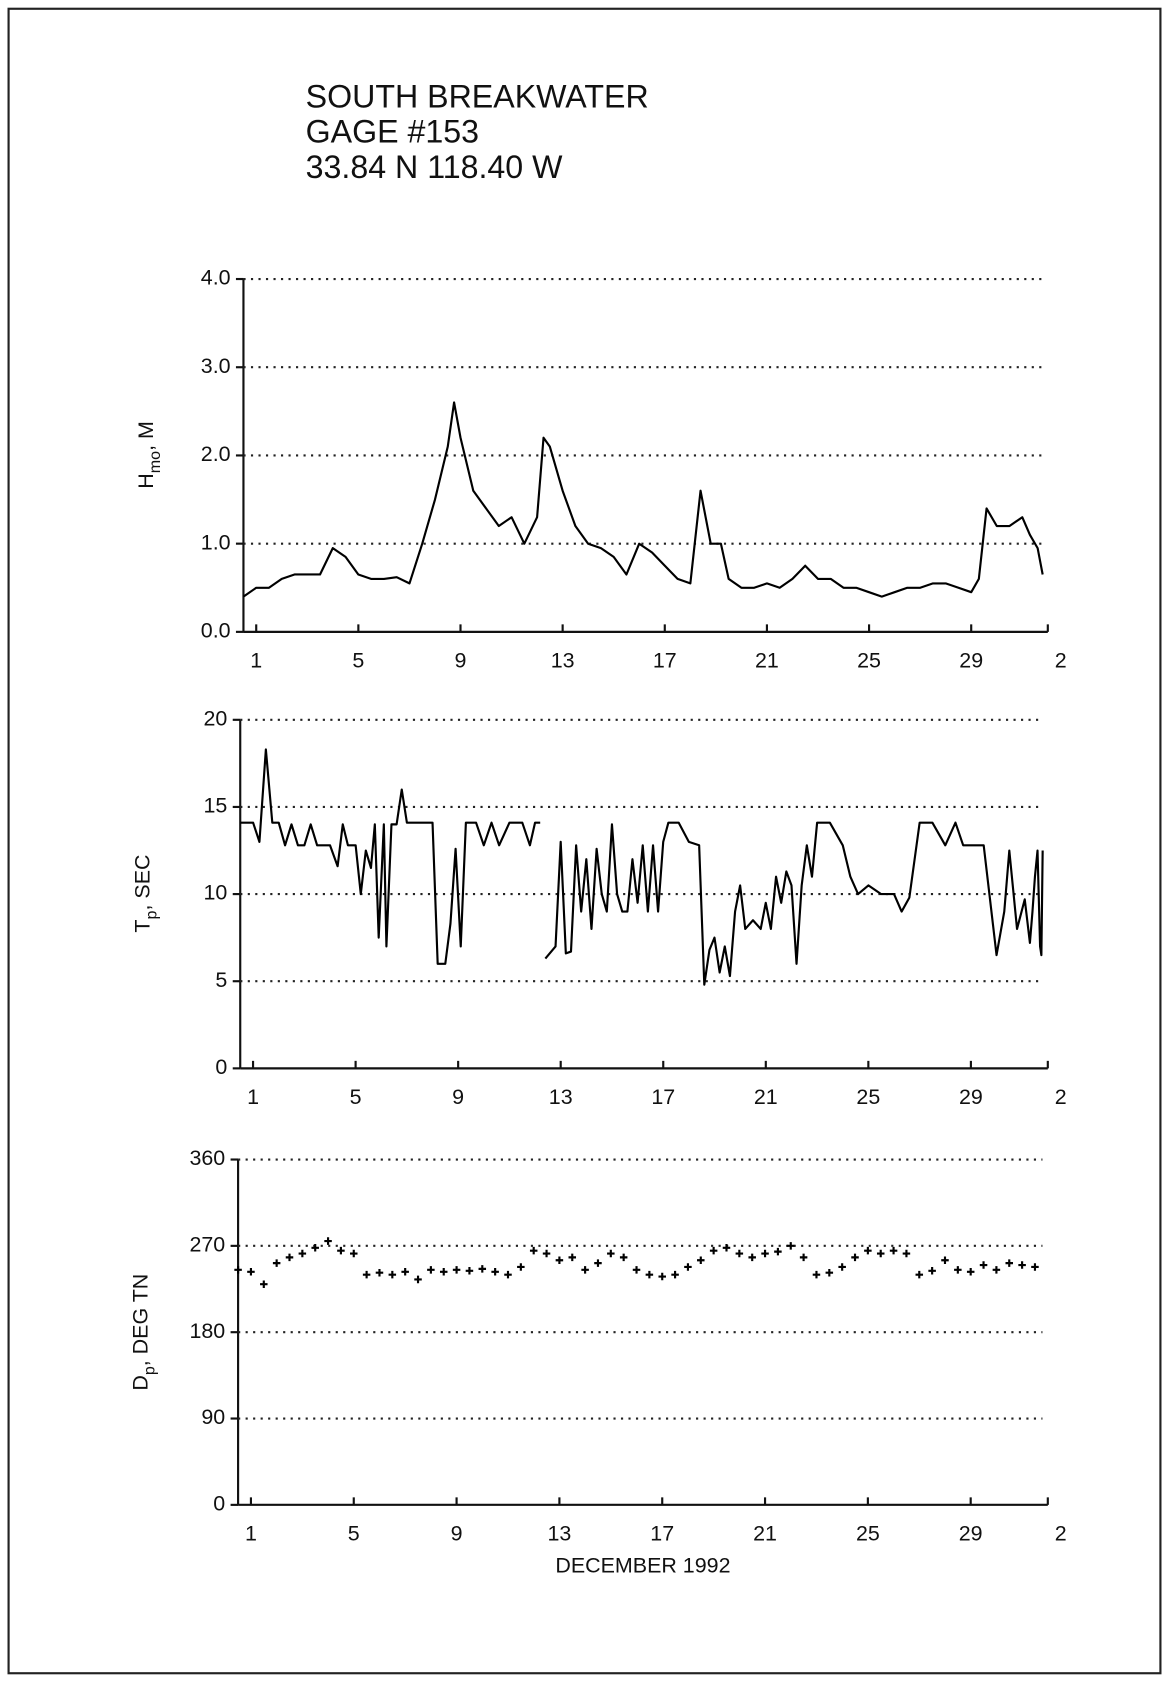  I want to click on data-line, so click(642, 867).